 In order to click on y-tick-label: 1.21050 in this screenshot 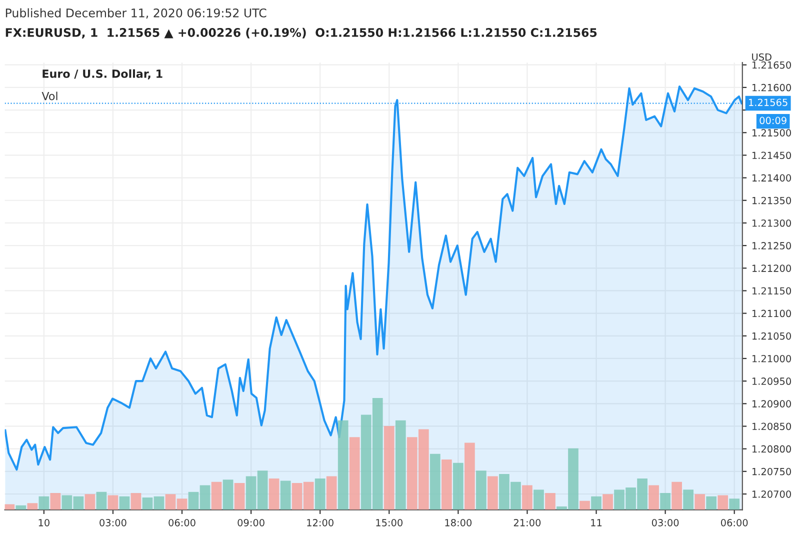, I will do `click(771, 336)`.